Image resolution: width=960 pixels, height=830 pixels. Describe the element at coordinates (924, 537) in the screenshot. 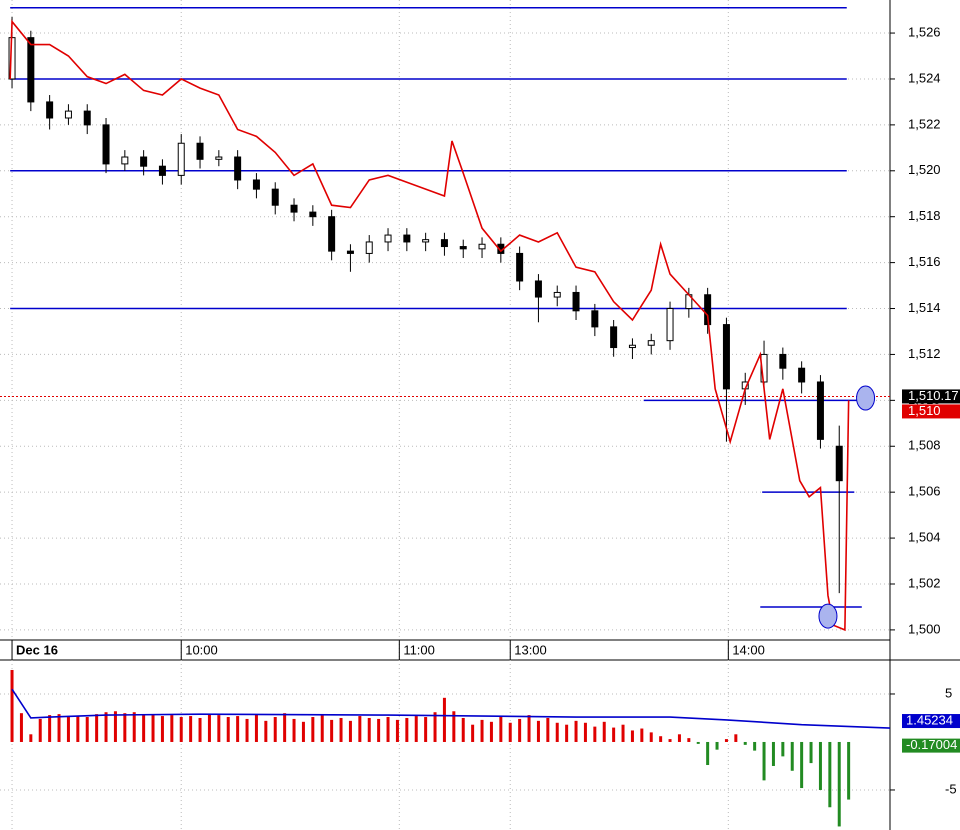

I see `y-tick-label: 1,504` at that location.